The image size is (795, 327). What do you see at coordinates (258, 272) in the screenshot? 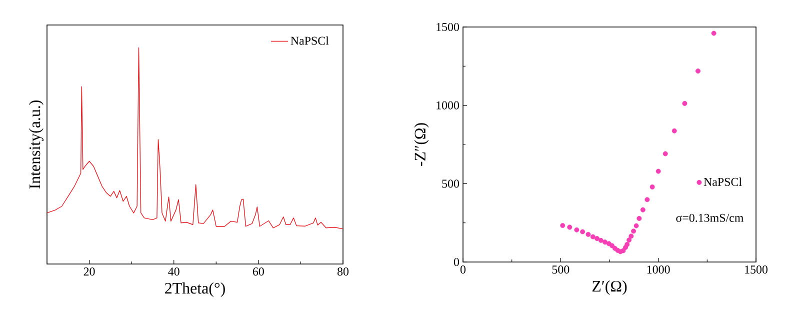
I see `x-tick-label: 60` at bounding box center [258, 272].